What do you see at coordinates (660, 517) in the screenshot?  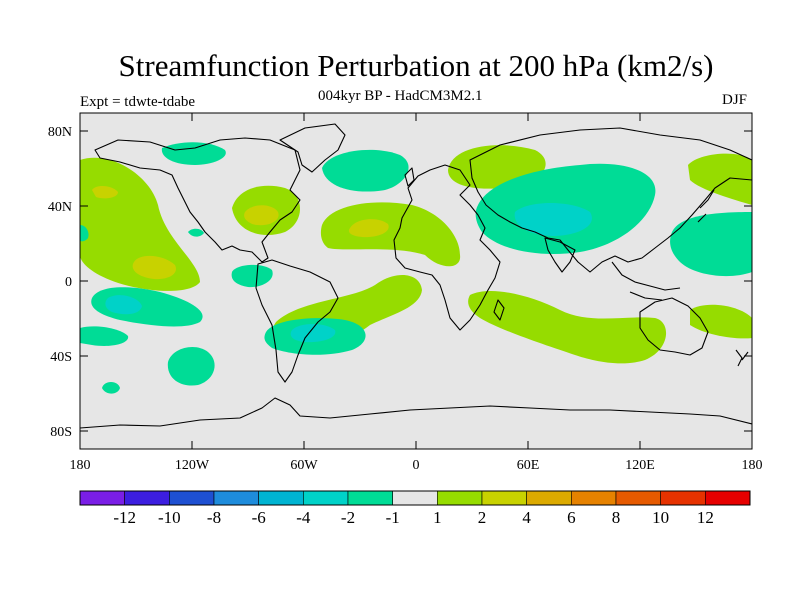 I see `colorbar-label: 10` at bounding box center [660, 517].